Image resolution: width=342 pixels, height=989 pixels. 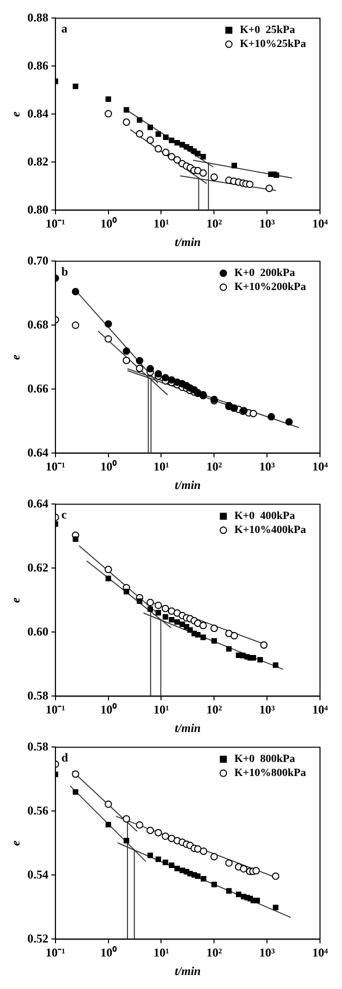 What do you see at coordinates (37, 810) in the screenshot?
I see `y-tick-label: 0.56` at bounding box center [37, 810].